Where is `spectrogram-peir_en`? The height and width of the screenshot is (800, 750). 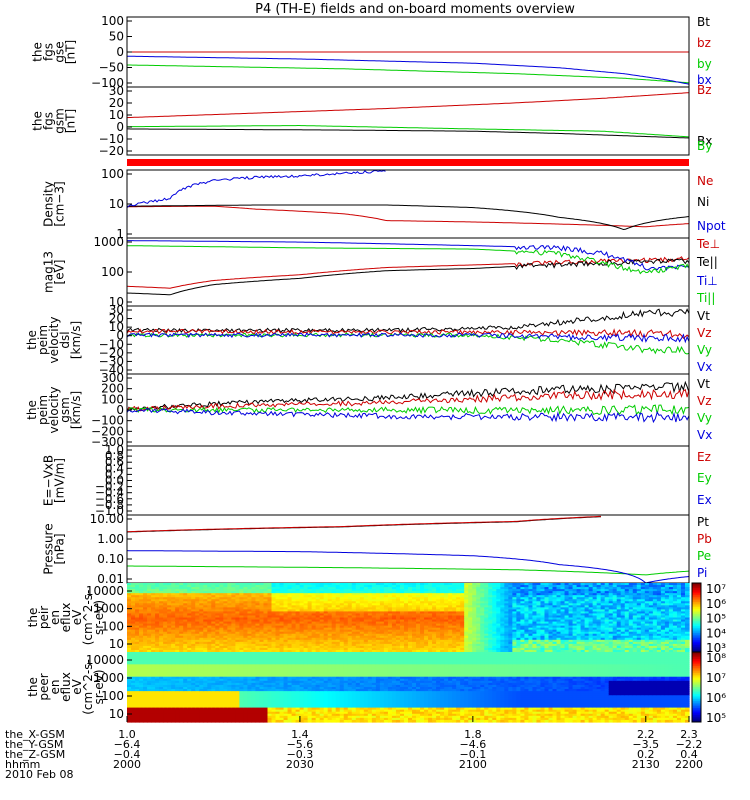 spectrogram-peir_en is located at coordinates (408, 618).